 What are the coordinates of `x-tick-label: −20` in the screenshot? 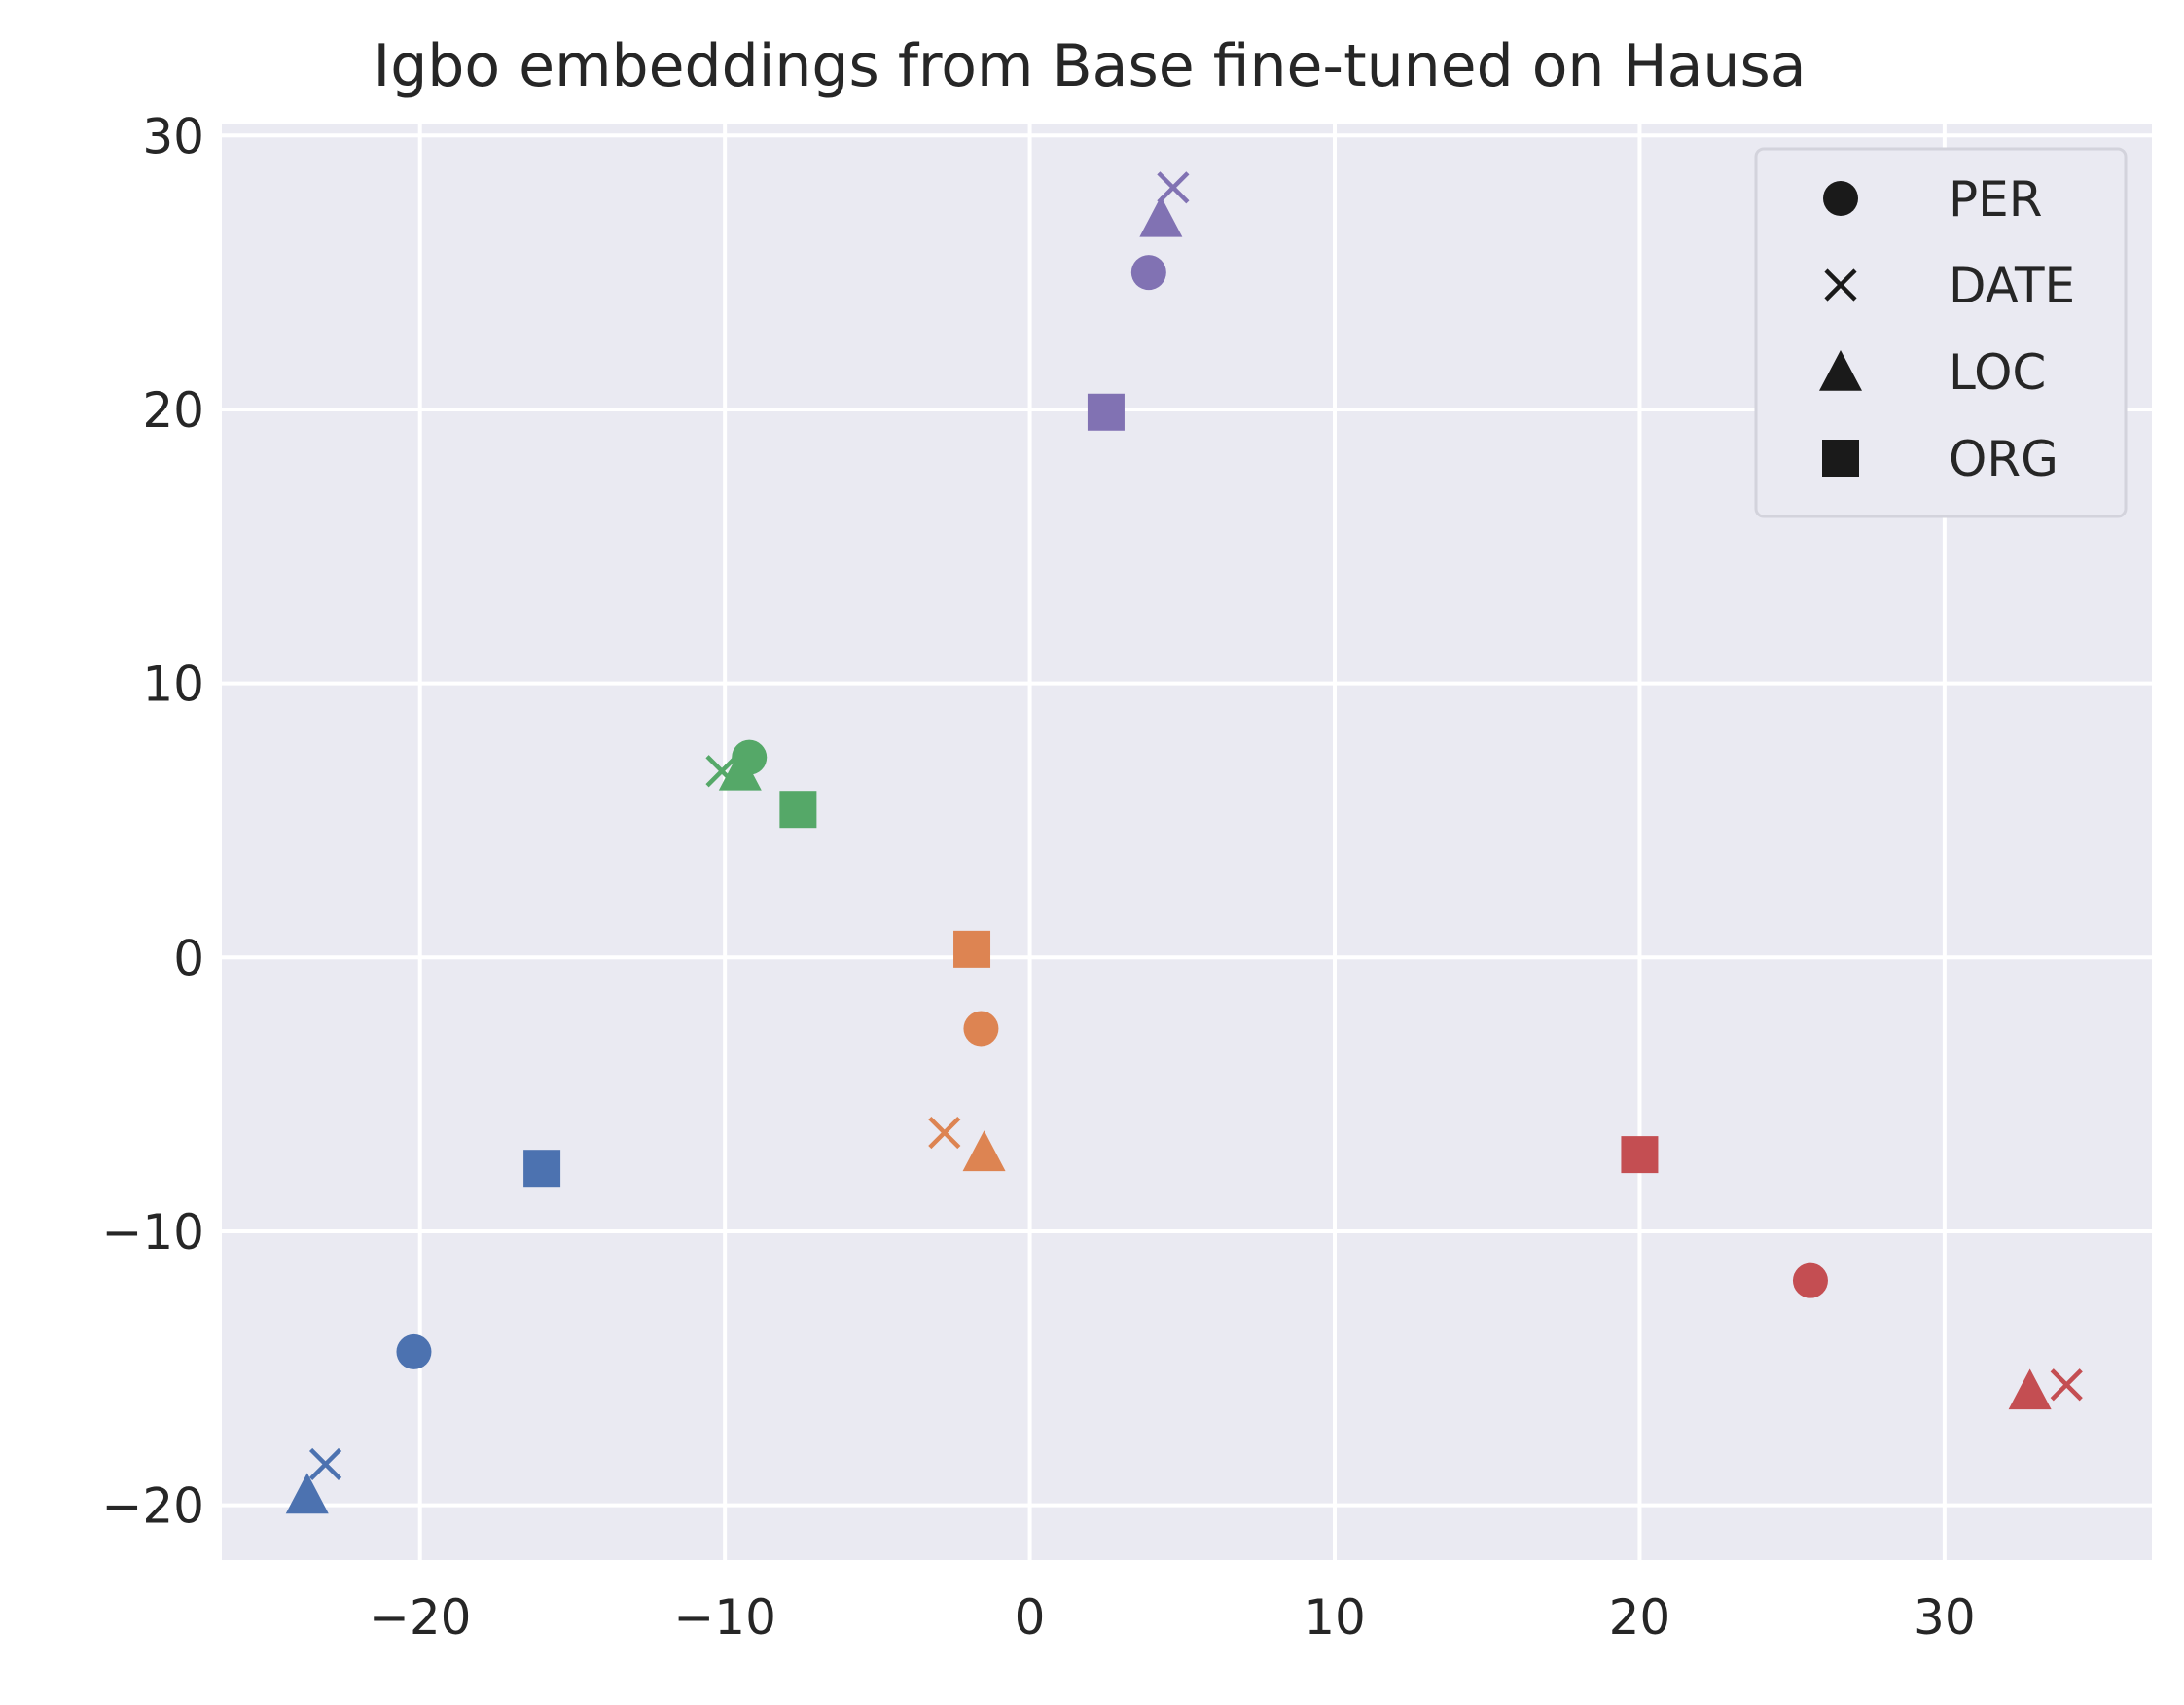 It's located at (420, 1617).